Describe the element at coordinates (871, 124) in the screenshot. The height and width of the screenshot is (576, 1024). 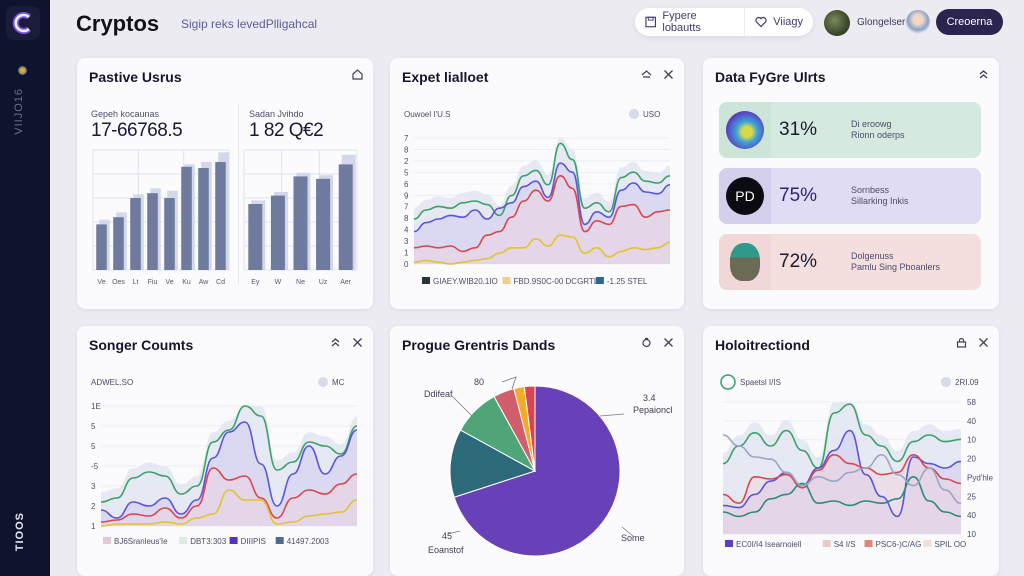
I see `metric-line1: Di eroowg` at that location.